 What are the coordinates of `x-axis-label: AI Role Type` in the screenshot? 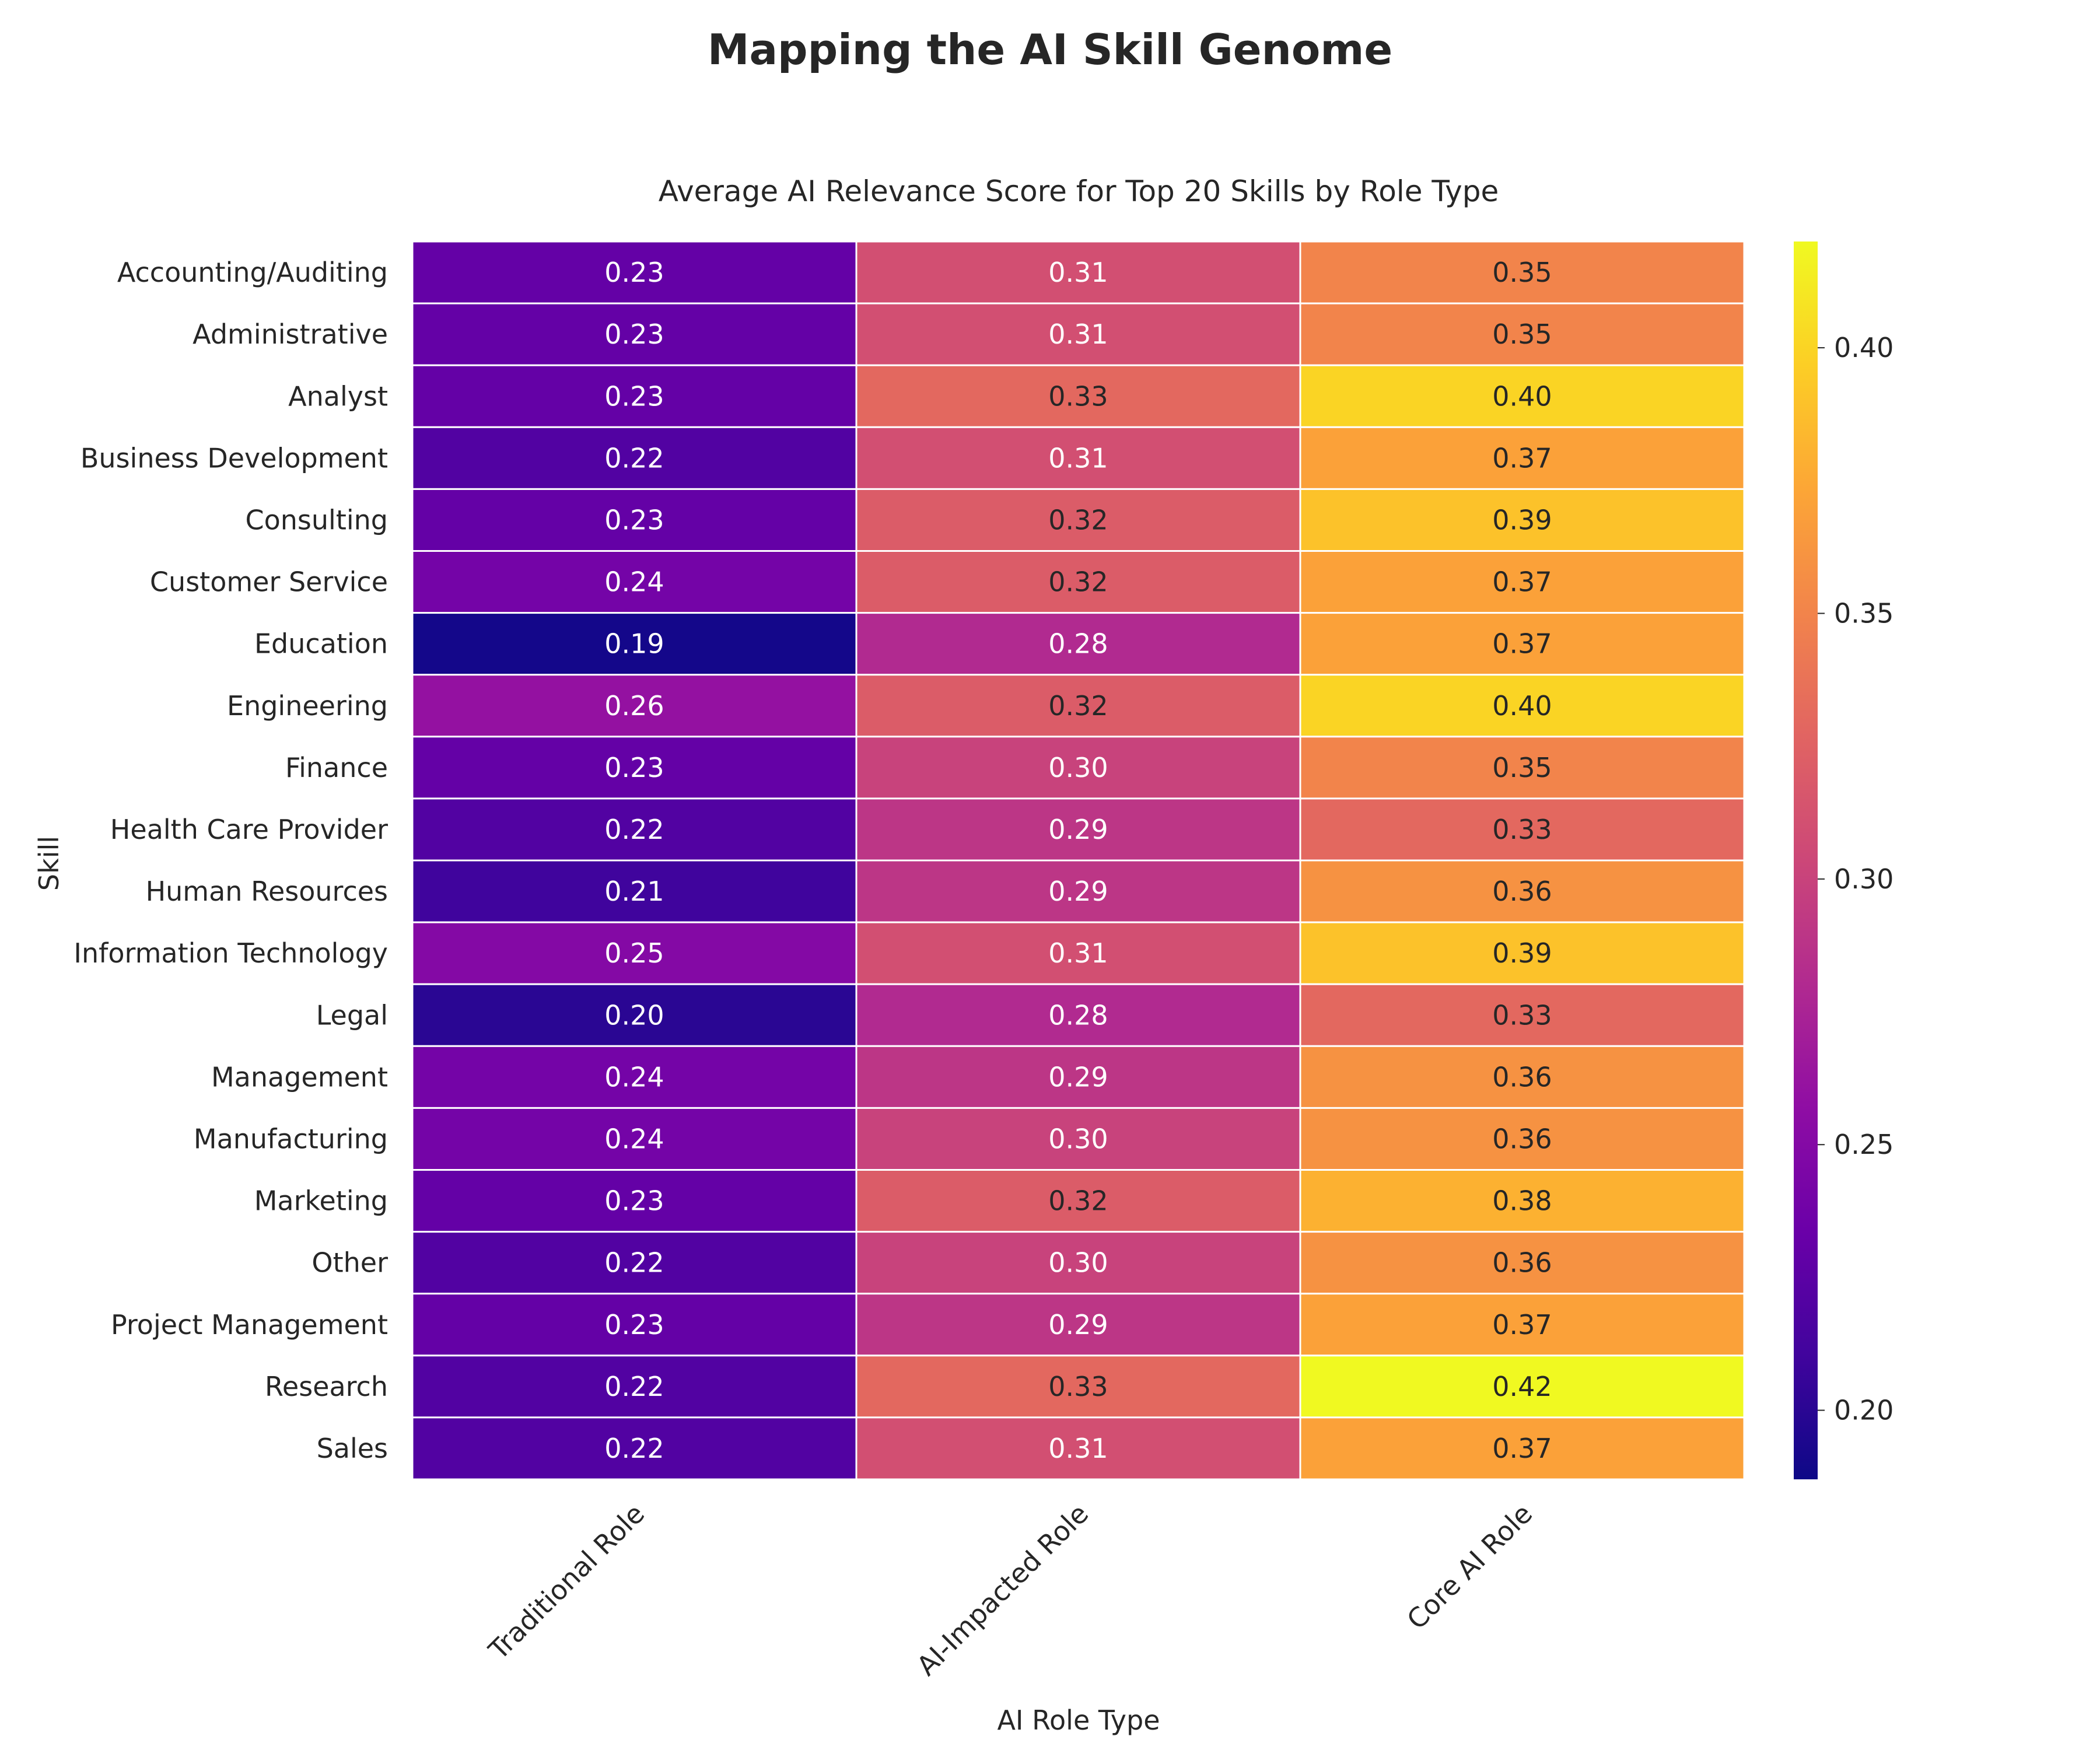 It's located at (1078, 1720).